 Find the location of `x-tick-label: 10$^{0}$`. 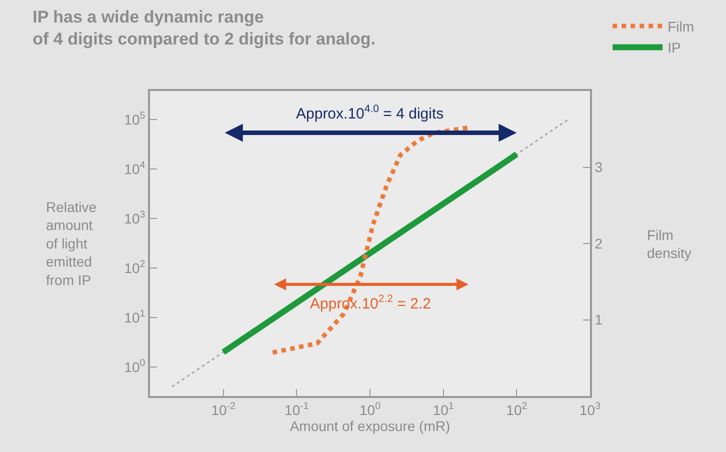

x-tick-label: 10$^{0}$ is located at coordinates (370, 409).